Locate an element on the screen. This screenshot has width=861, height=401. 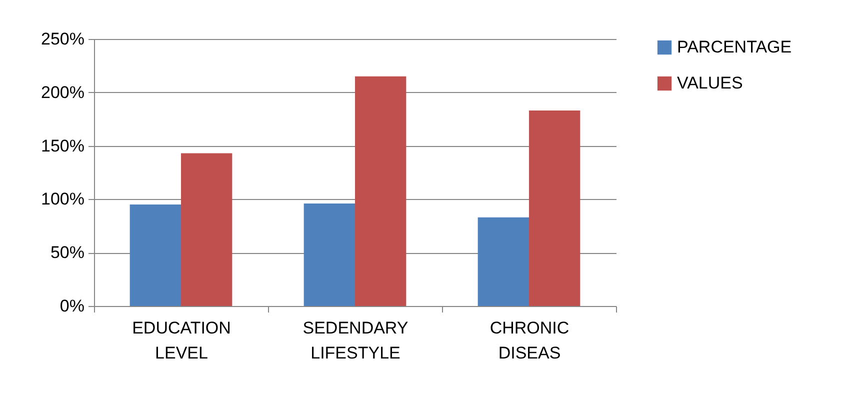
y-tick-label: 100% is located at coordinates (62, 199).